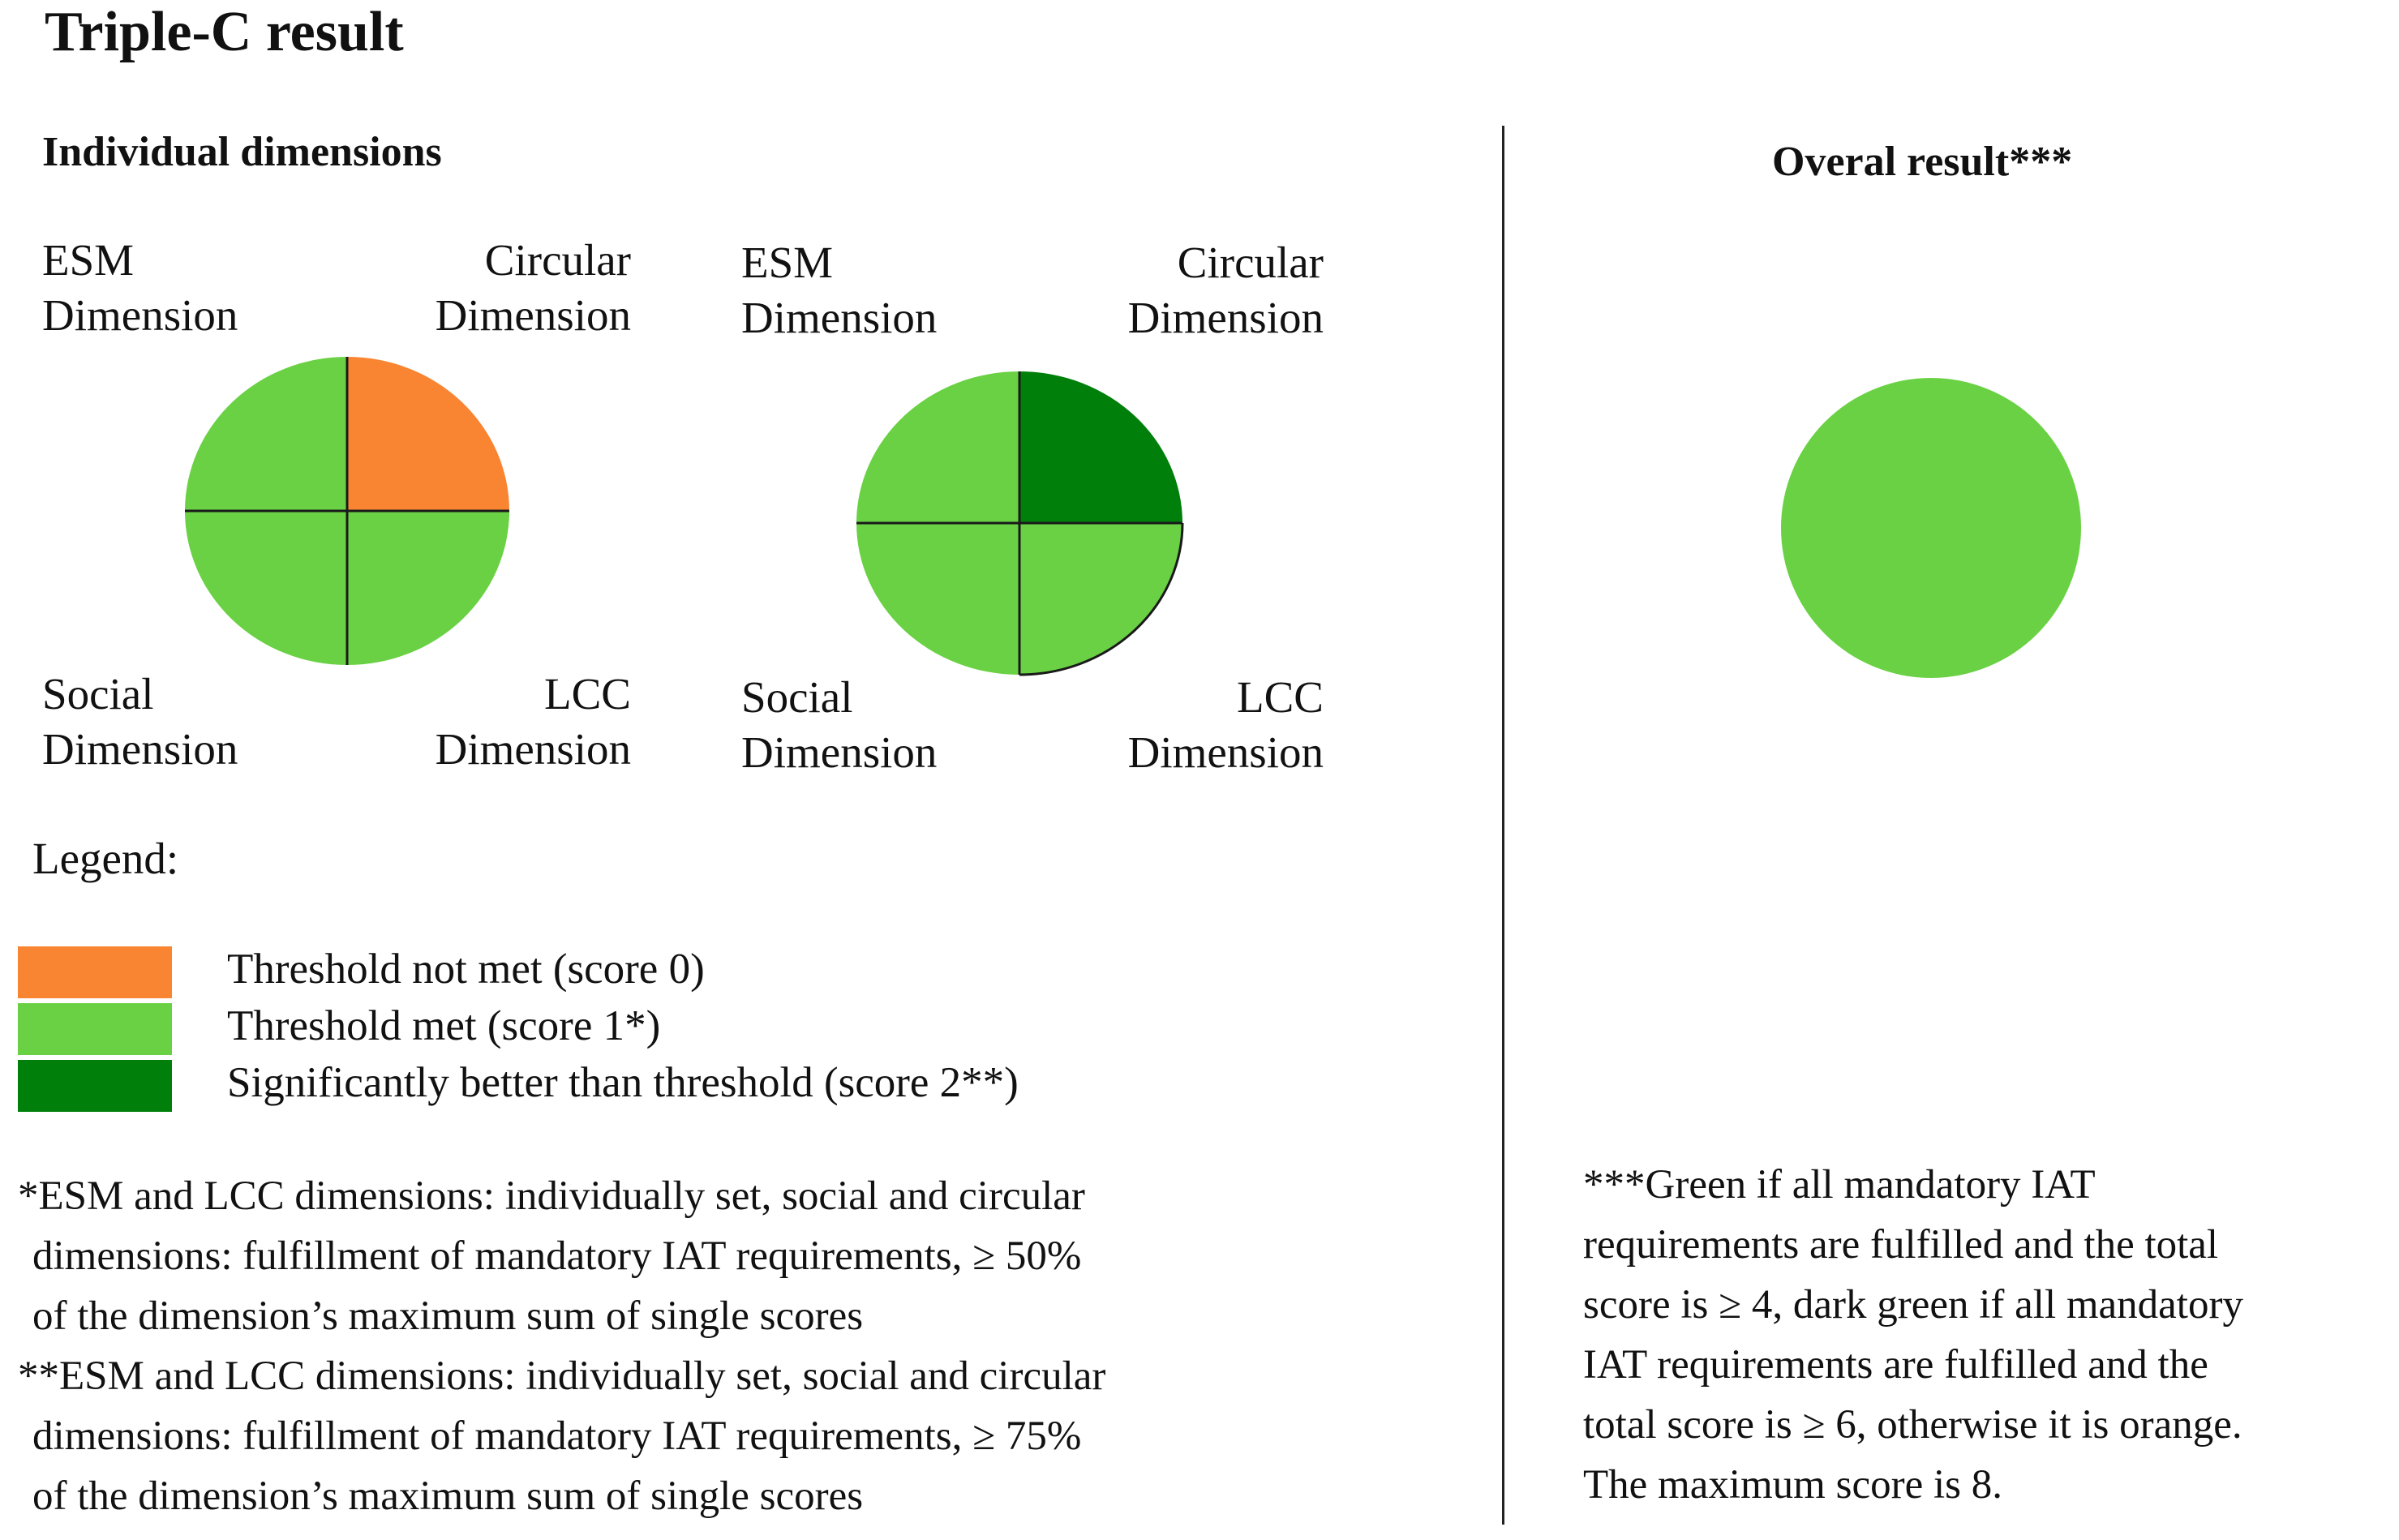 Image resolution: width=2399 pixels, height=1540 pixels. What do you see at coordinates (266, 434) in the screenshot?
I see `chart1-quadrant-esm` at bounding box center [266, 434].